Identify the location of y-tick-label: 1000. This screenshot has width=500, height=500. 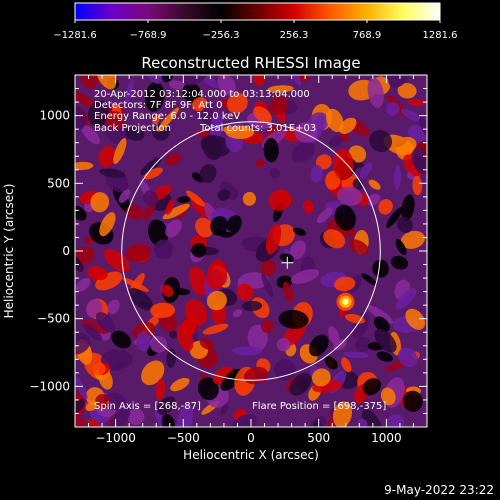
(54, 116).